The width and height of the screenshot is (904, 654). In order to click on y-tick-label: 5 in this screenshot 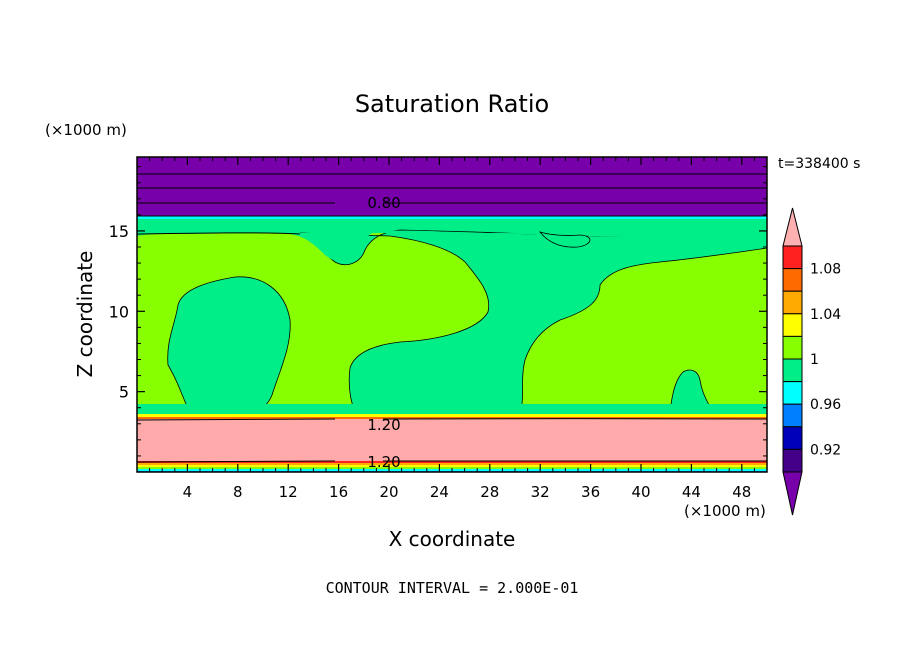, I will do `click(124, 392)`.